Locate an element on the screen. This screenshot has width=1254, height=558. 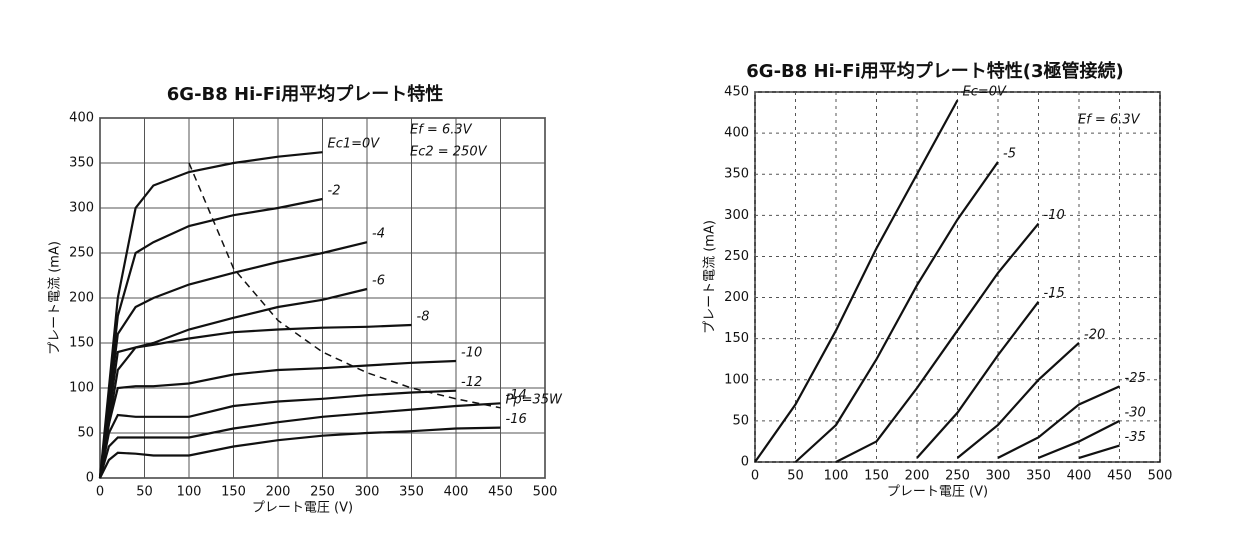
curve-label: -6 is located at coordinates (378, 281).